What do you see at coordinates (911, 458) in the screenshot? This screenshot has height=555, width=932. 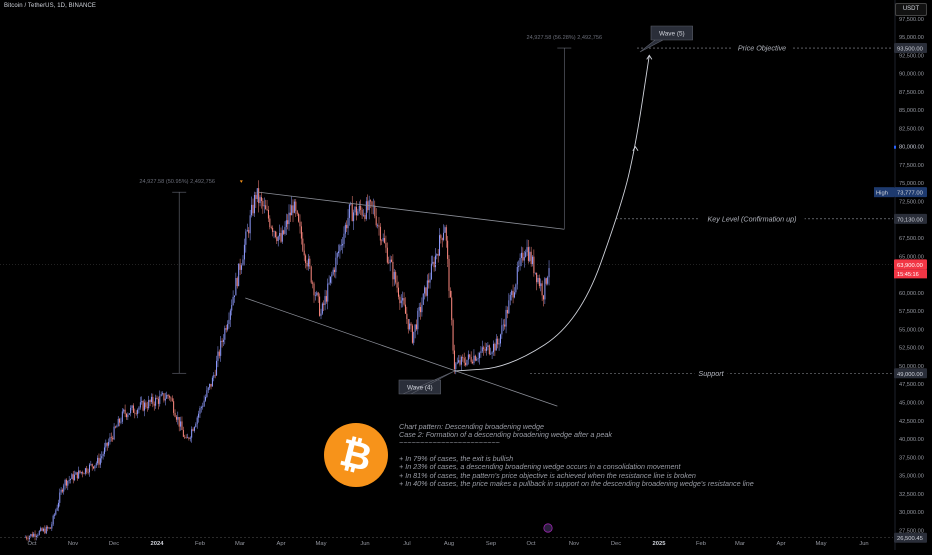 I see `y-tick-label: 37,500.00` at bounding box center [911, 458].